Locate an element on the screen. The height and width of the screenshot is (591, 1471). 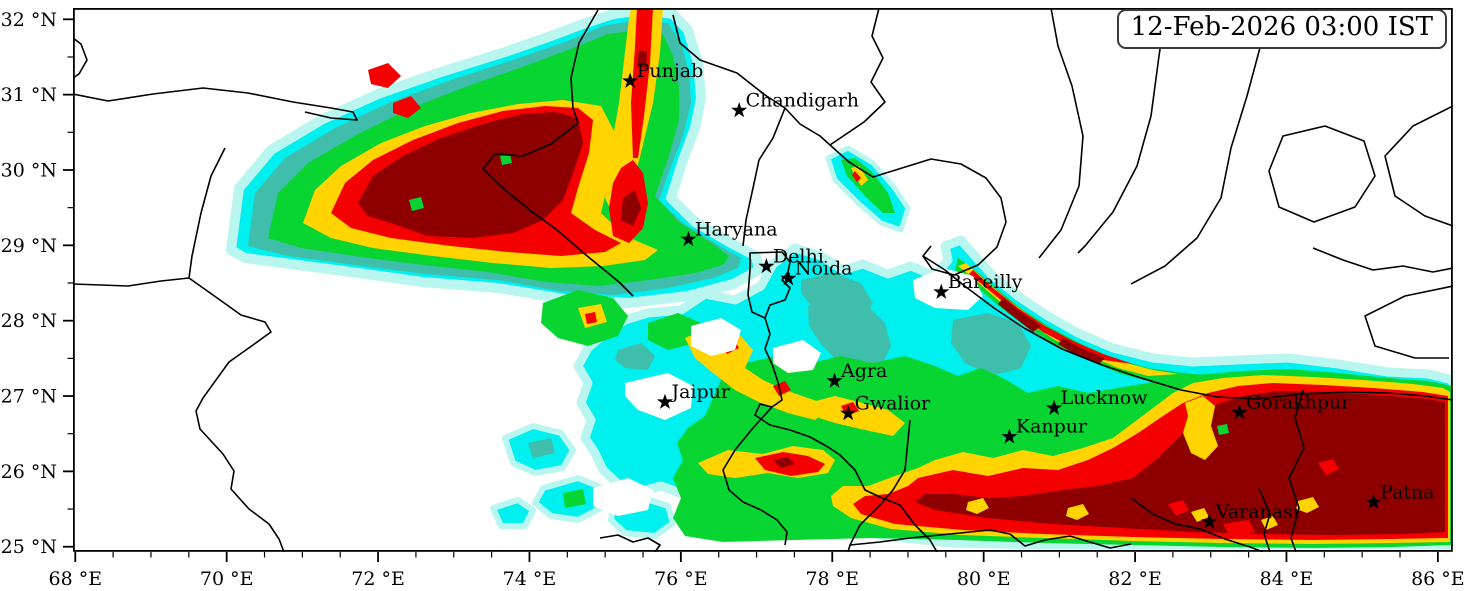
lat-tick-label: 29 °N is located at coordinates (29, 246).